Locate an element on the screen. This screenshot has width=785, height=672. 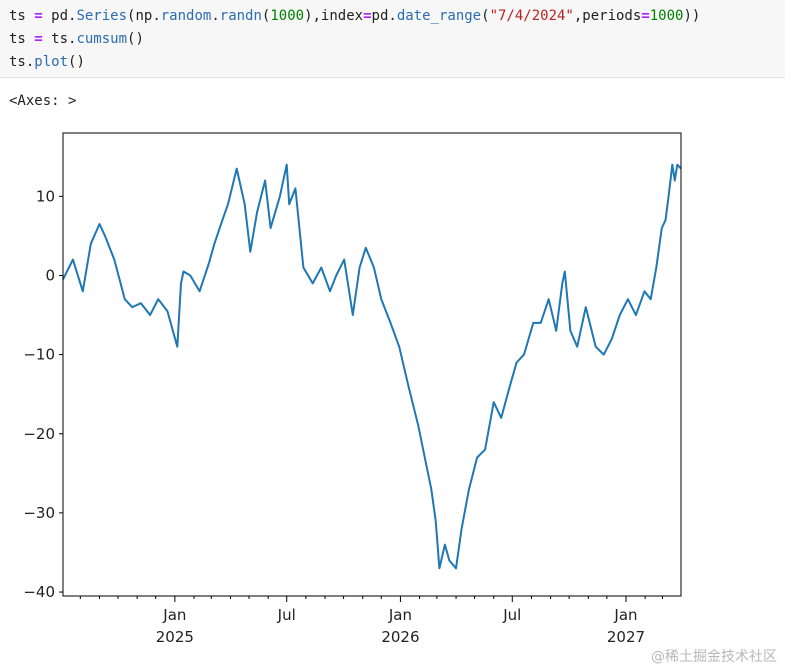
code-token: "7/4/2024" is located at coordinates (531, 16).